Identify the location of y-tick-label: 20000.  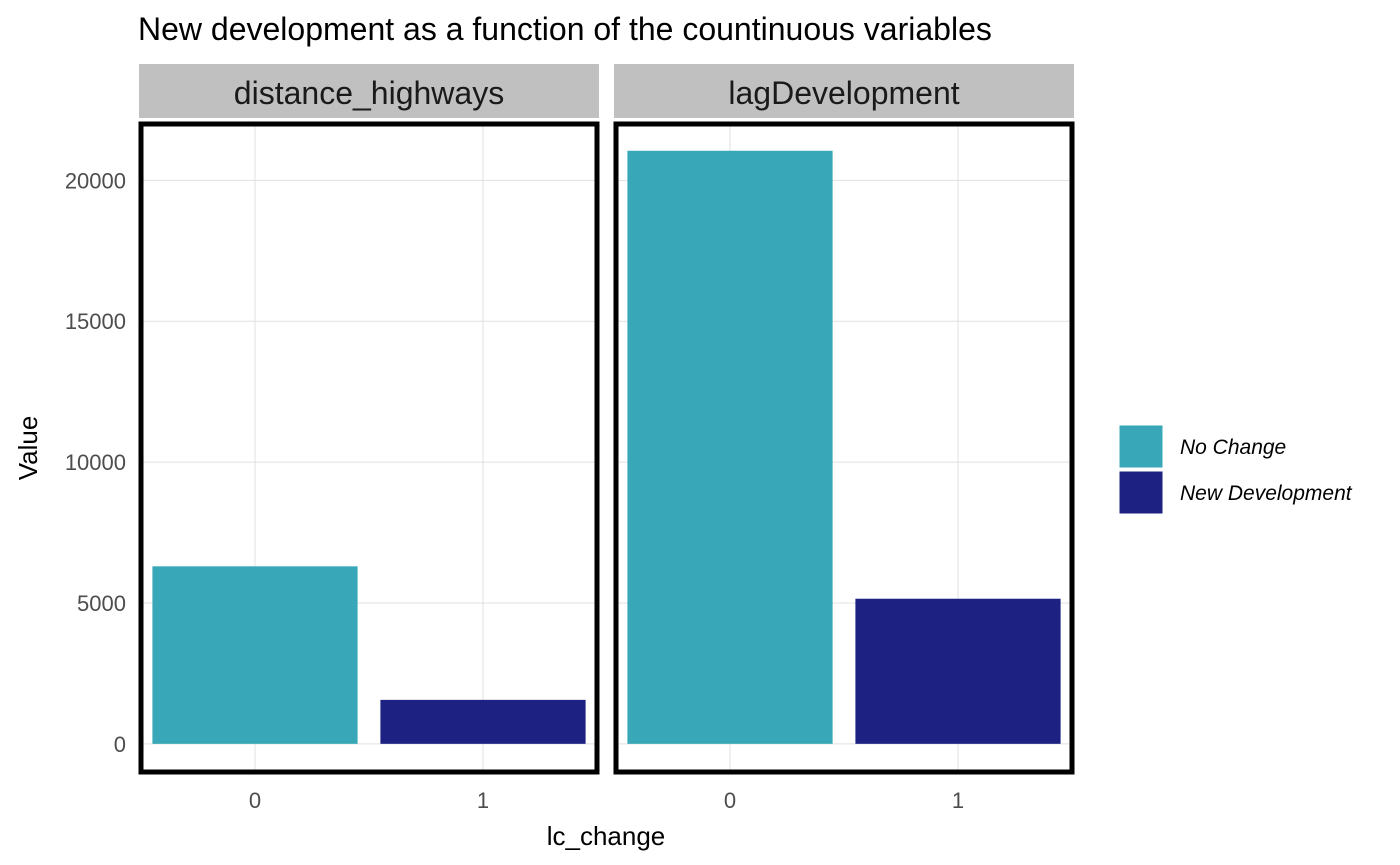
(95, 180).